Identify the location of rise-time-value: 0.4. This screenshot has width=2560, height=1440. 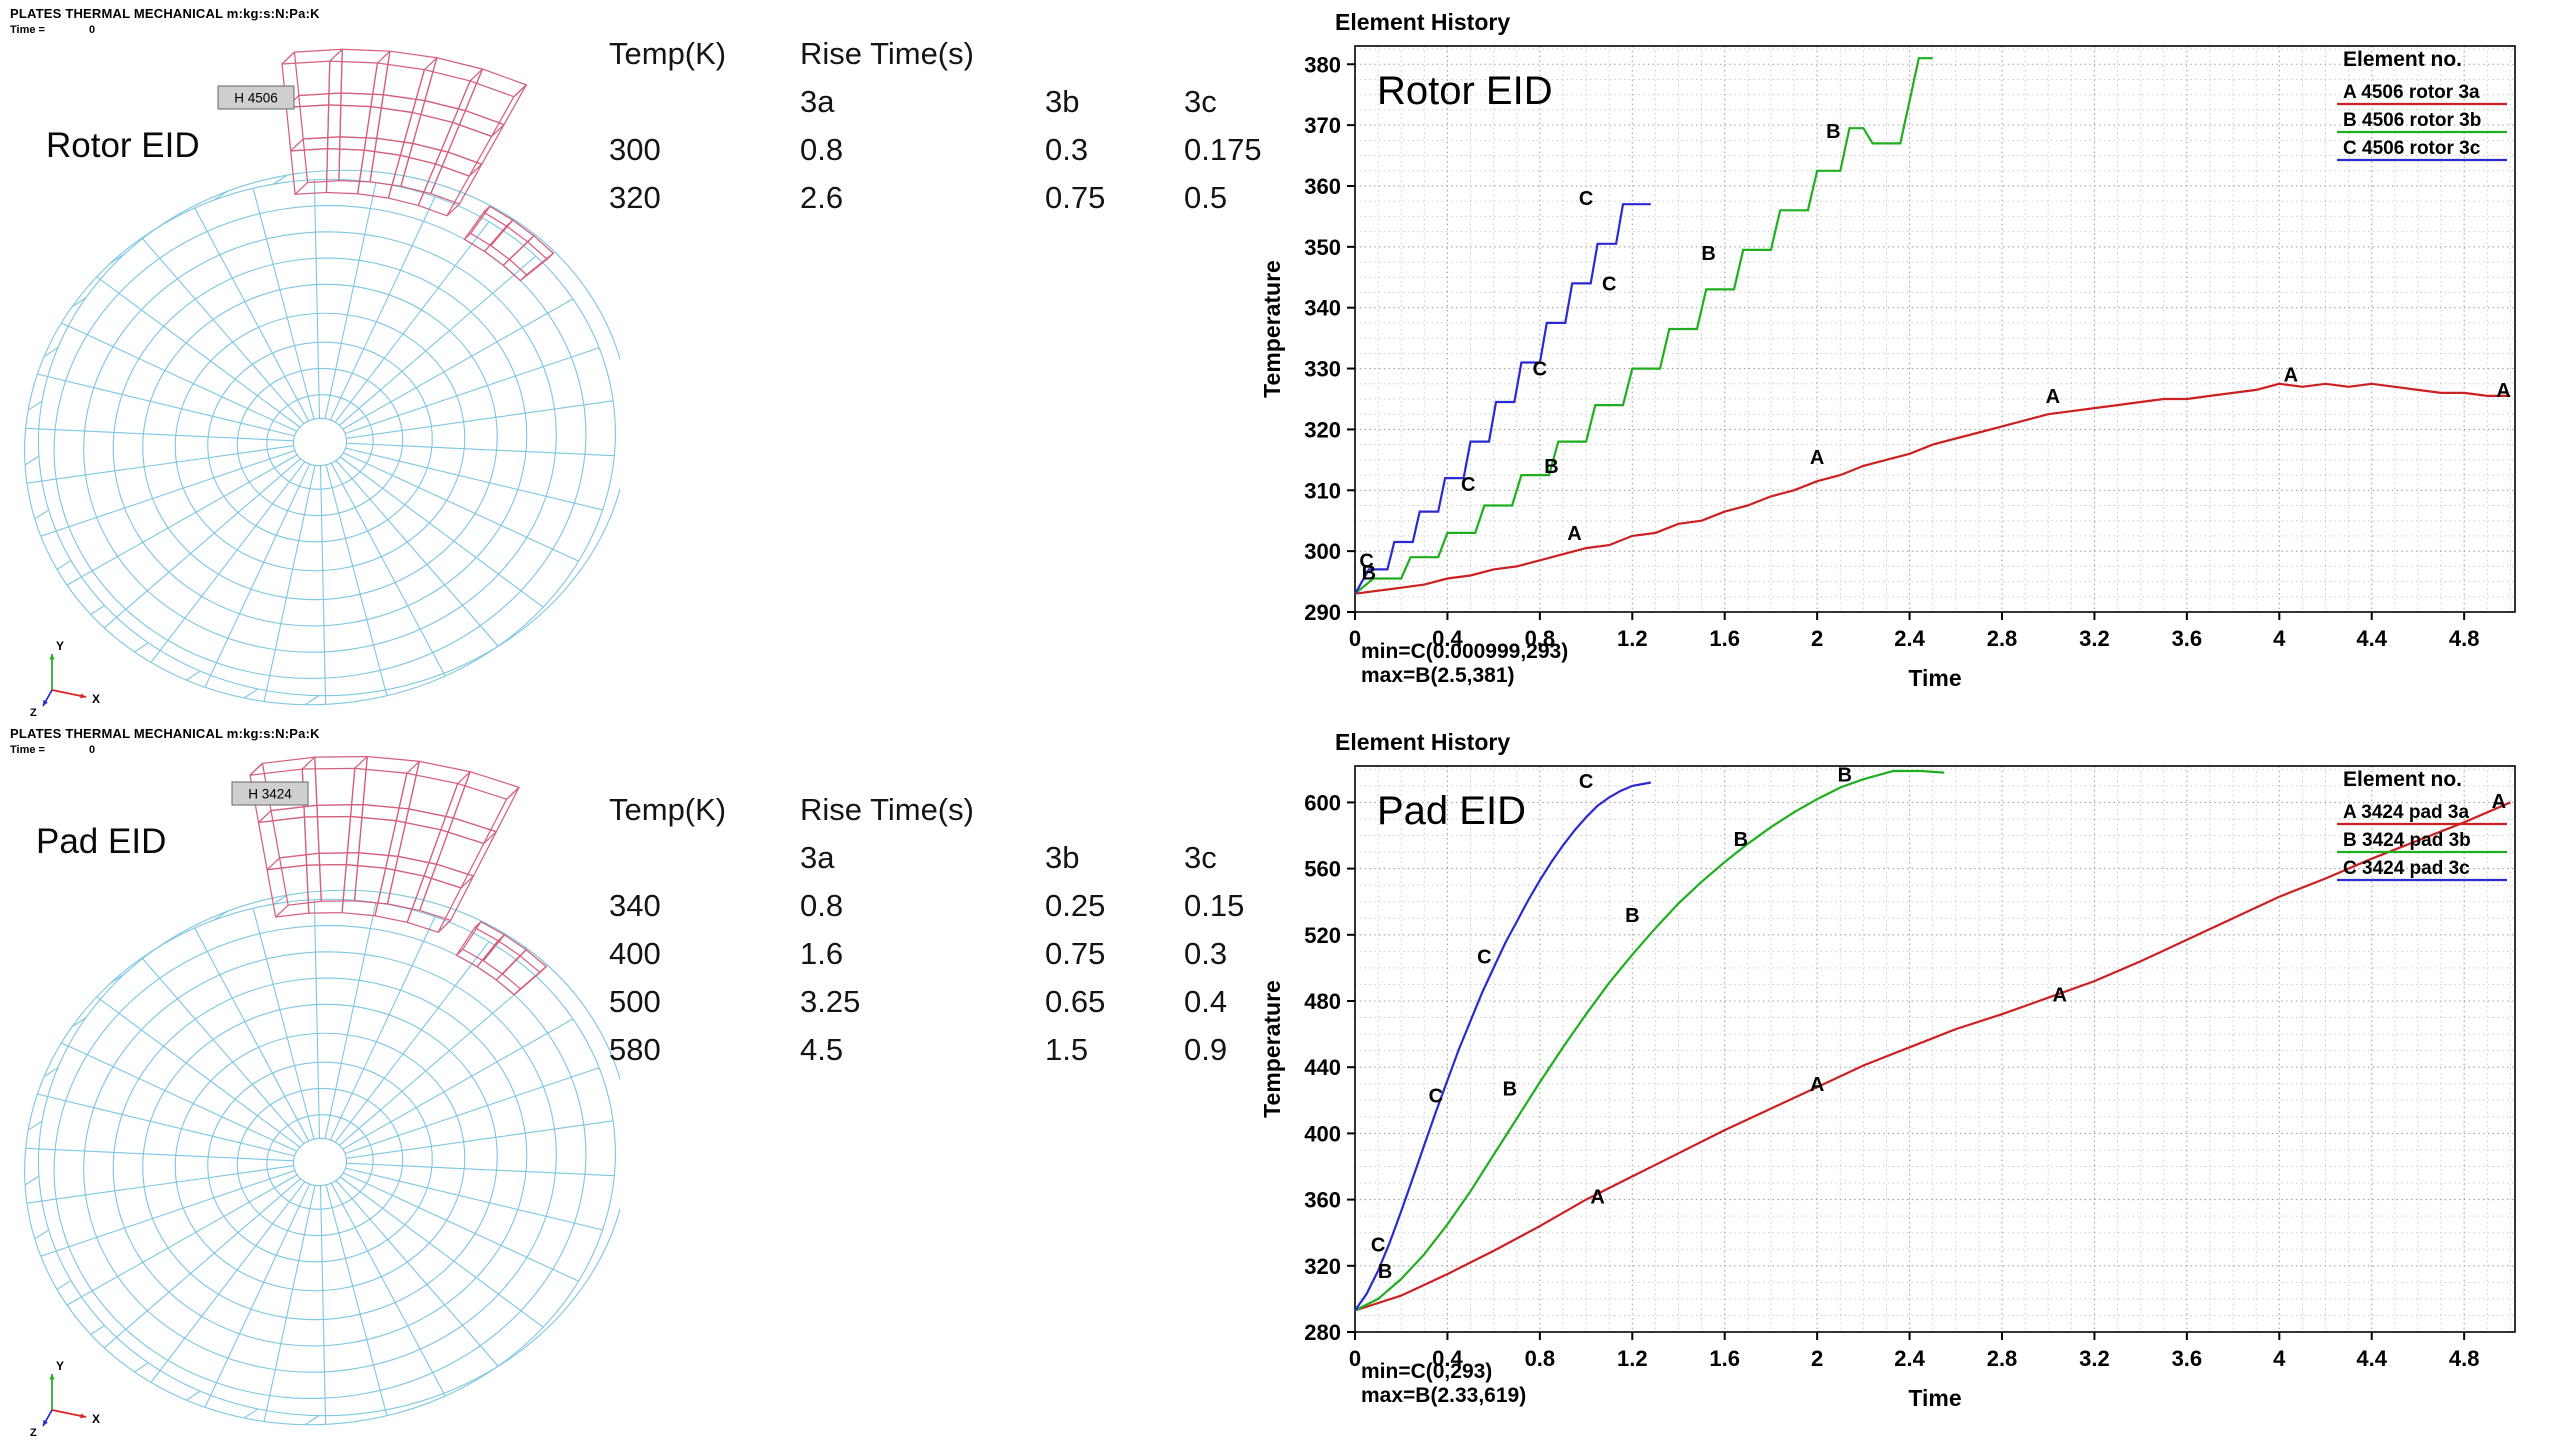
(1206, 1001).